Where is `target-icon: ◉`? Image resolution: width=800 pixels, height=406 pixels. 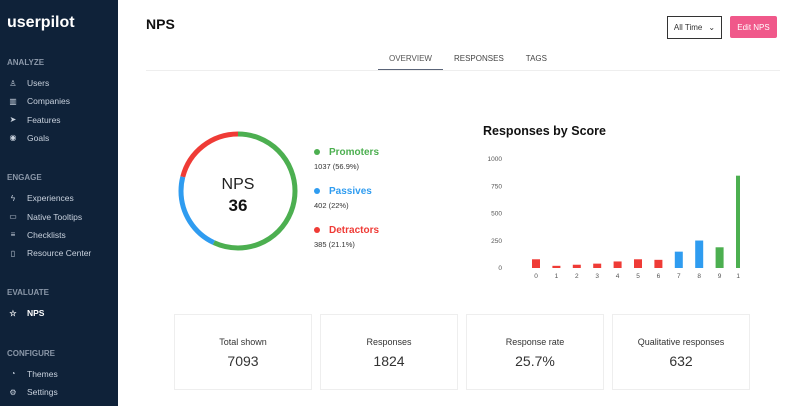 target-icon: ◉ is located at coordinates (13, 138).